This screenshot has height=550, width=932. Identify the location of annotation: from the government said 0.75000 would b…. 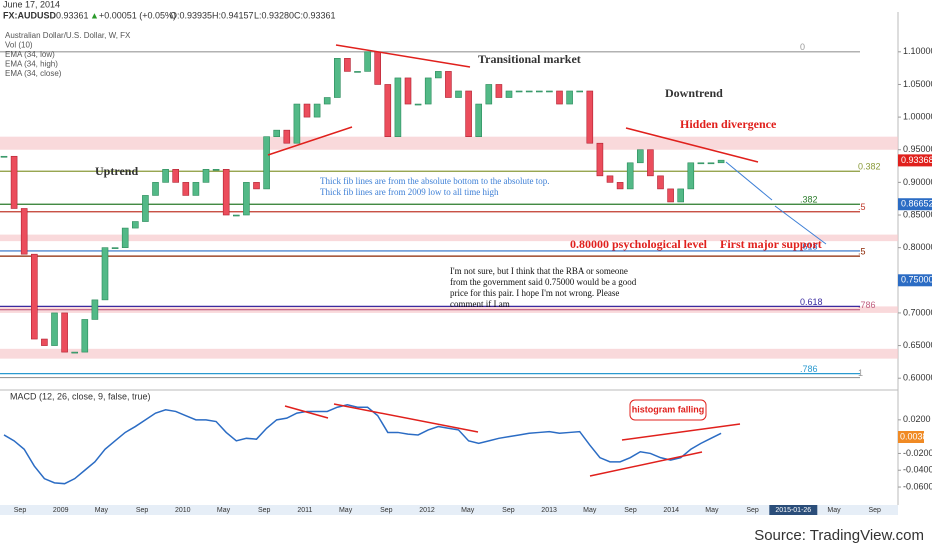
(543, 282).